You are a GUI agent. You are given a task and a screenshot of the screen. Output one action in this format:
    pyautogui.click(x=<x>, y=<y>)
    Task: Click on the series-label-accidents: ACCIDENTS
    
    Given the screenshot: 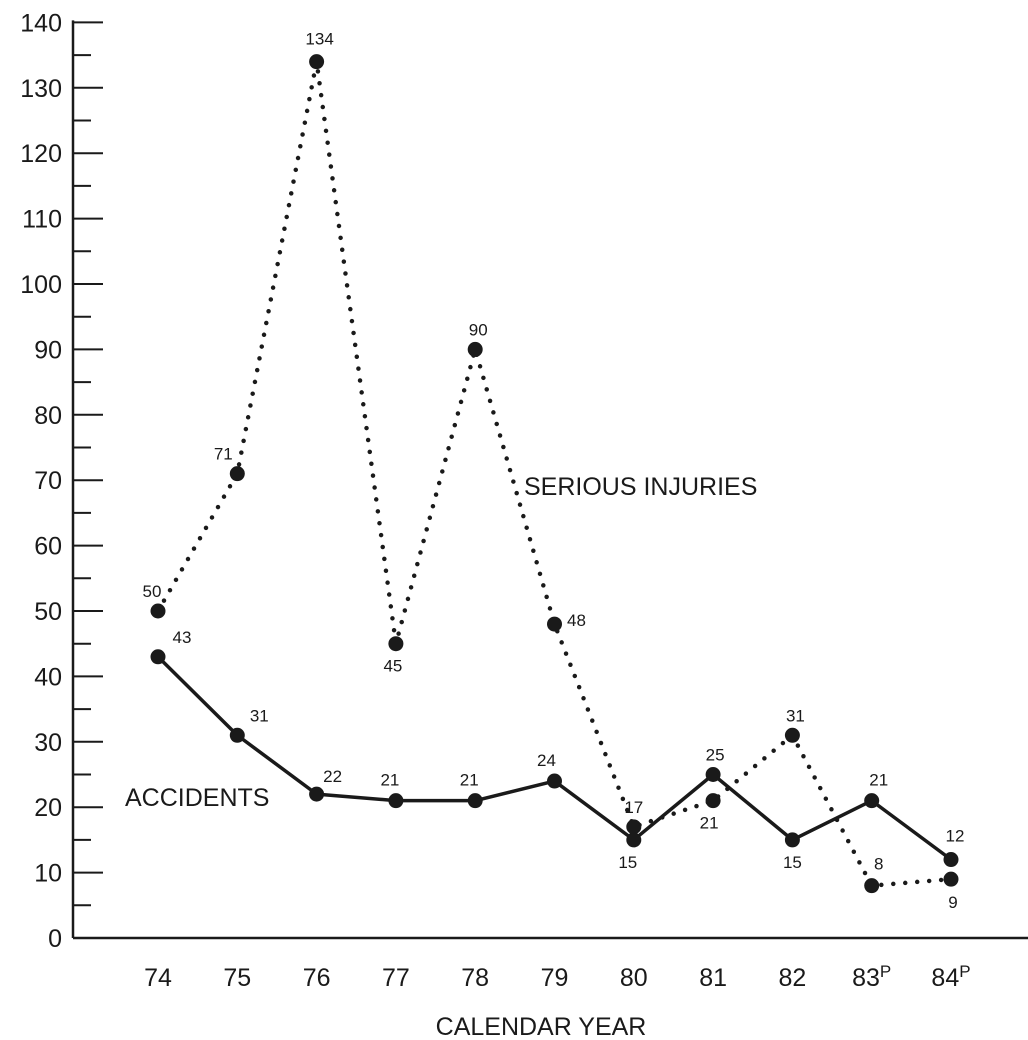 What is the action you would take?
    pyautogui.click(x=197, y=798)
    